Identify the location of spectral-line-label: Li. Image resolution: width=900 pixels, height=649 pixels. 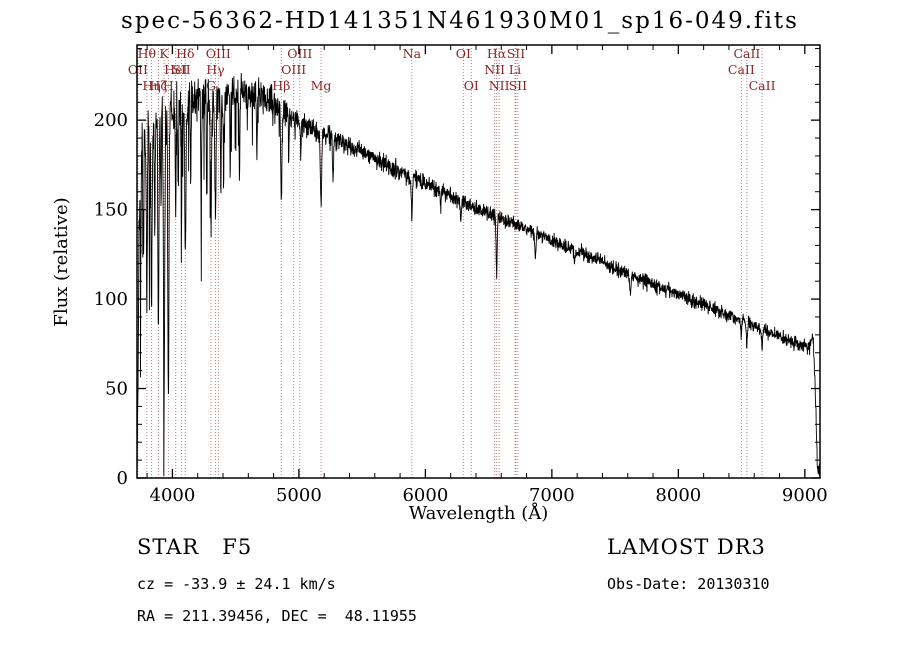
(515, 69).